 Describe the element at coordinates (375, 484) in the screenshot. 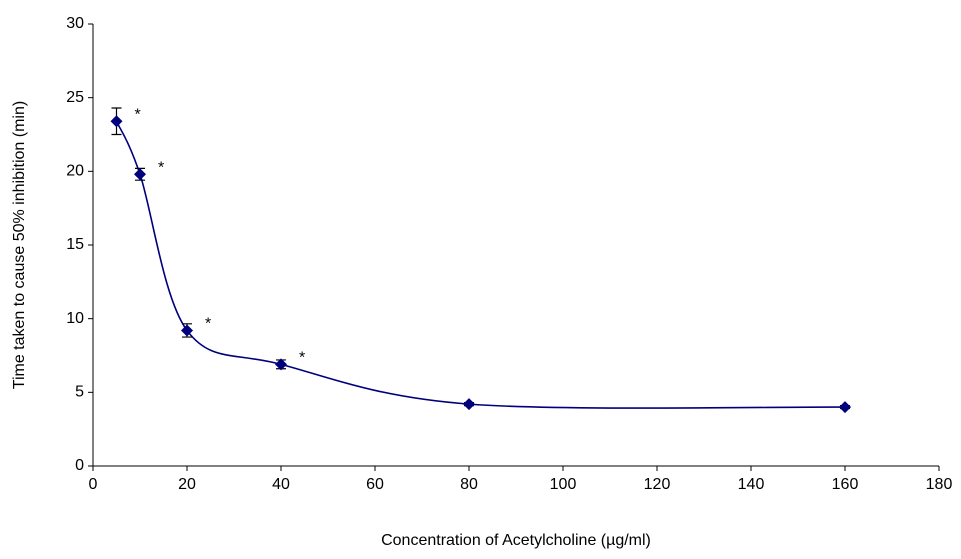

I see `x-tick-label: 60` at that location.